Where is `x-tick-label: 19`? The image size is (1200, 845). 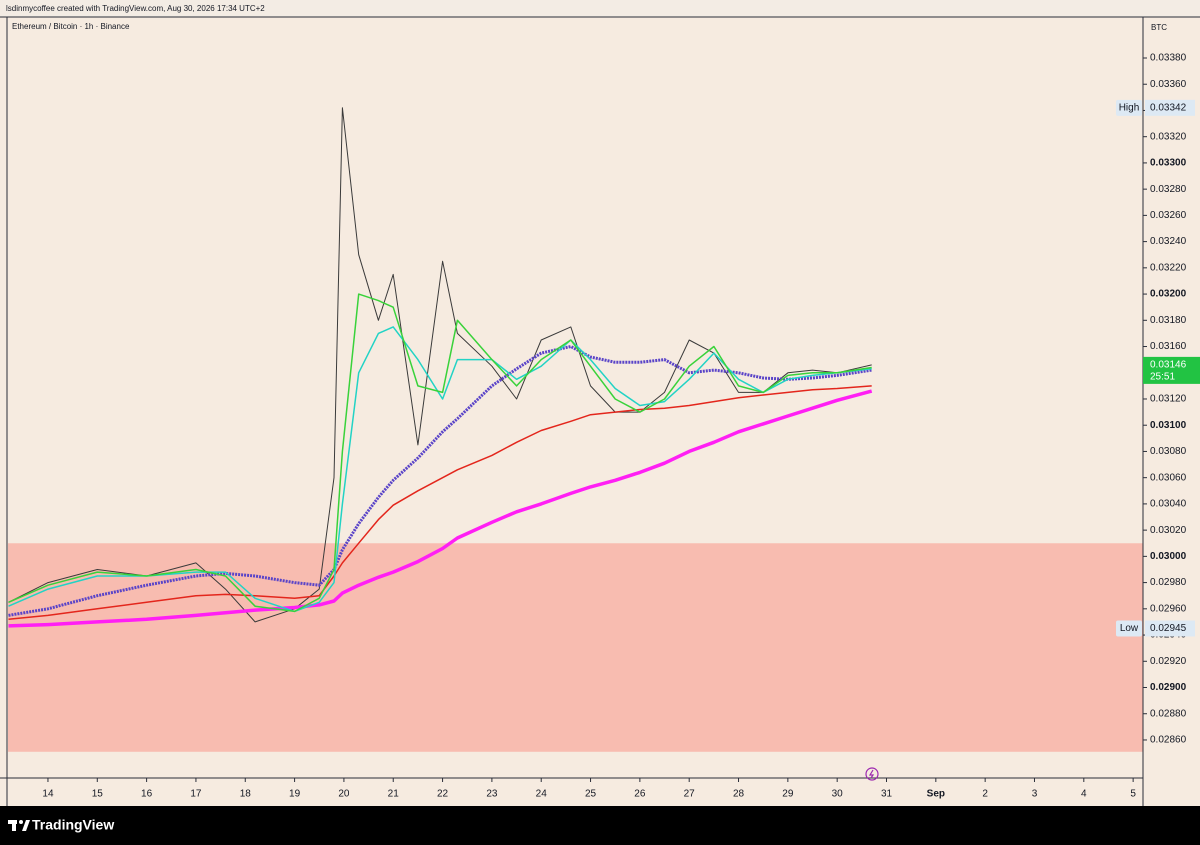 x-tick-label: 19 is located at coordinates (295, 794).